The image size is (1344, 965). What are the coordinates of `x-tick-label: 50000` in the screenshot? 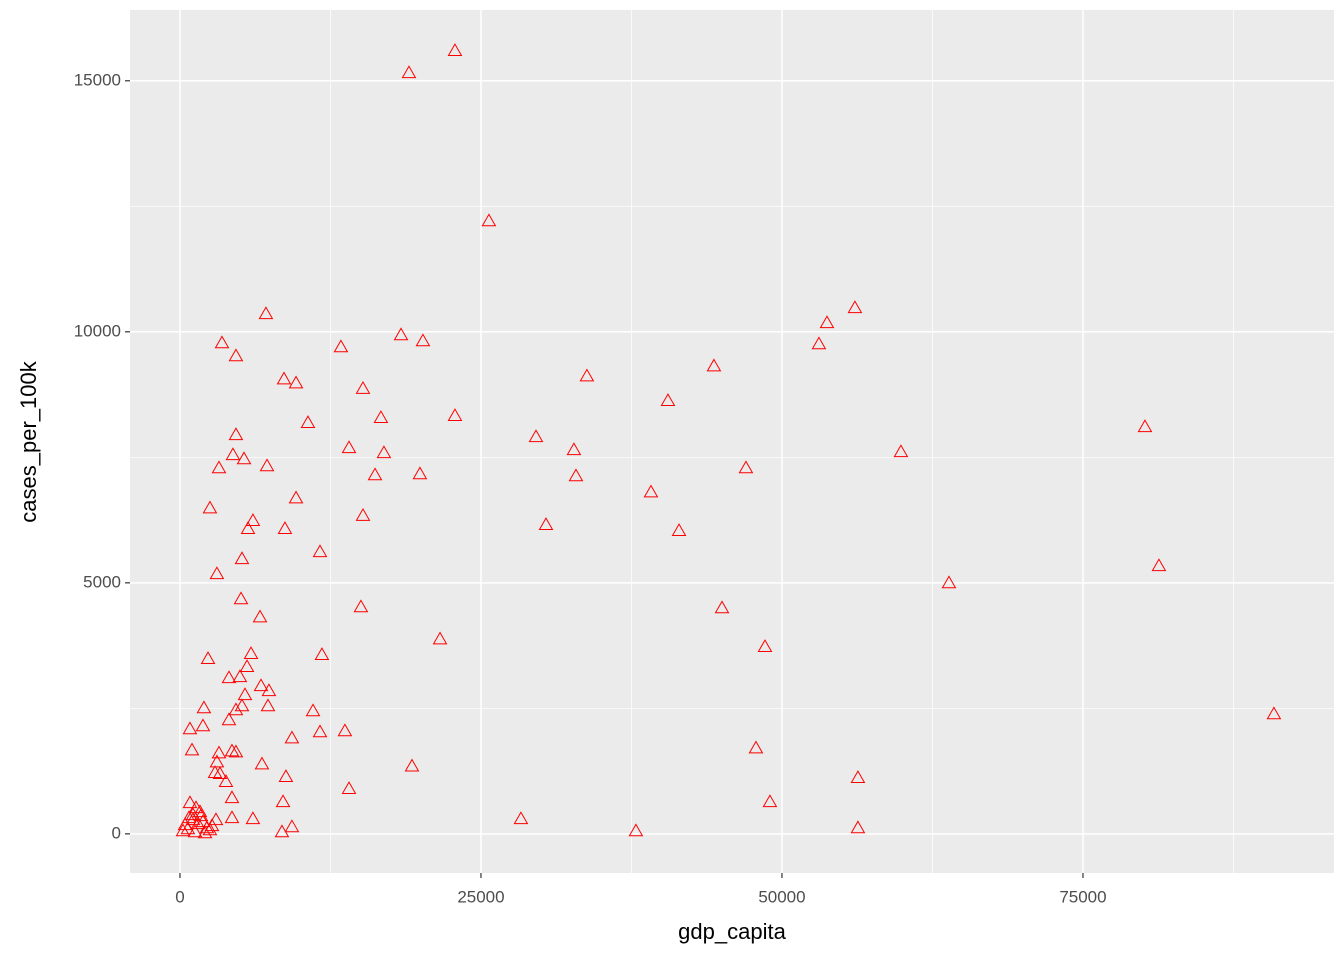 It's located at (781, 896).